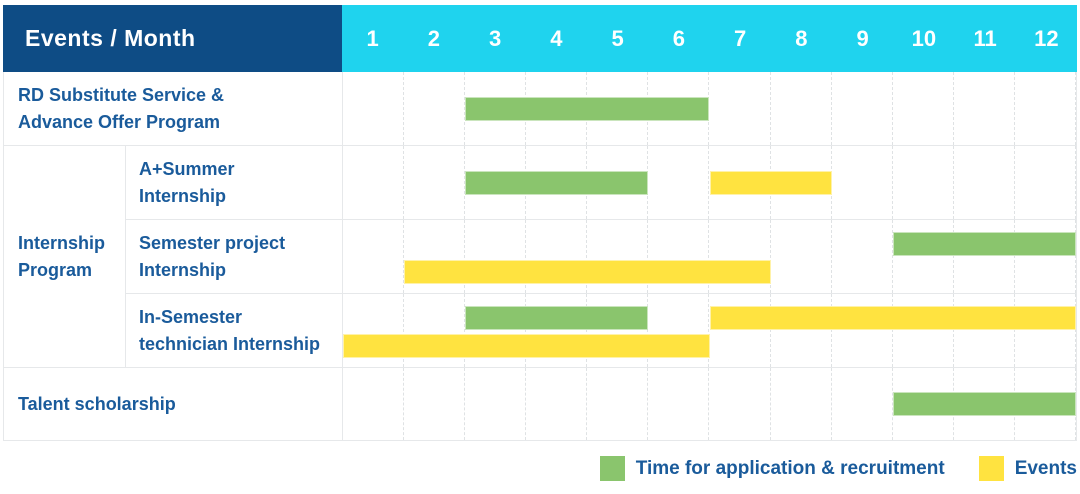  I want to click on month-header-cell: 6, so click(678, 38).